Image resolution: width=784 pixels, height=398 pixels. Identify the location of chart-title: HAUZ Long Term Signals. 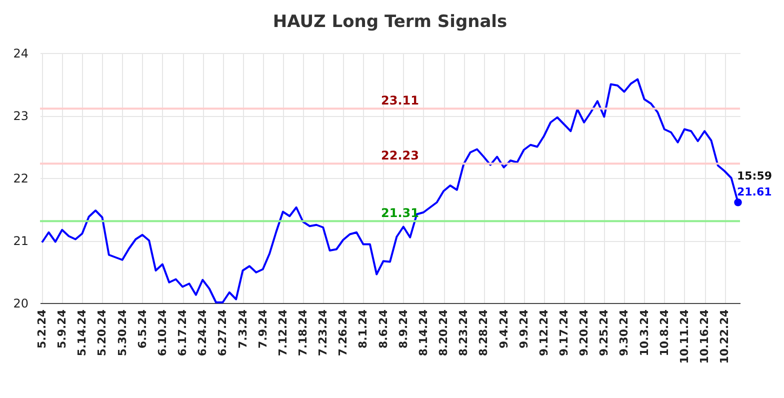
(390, 22).